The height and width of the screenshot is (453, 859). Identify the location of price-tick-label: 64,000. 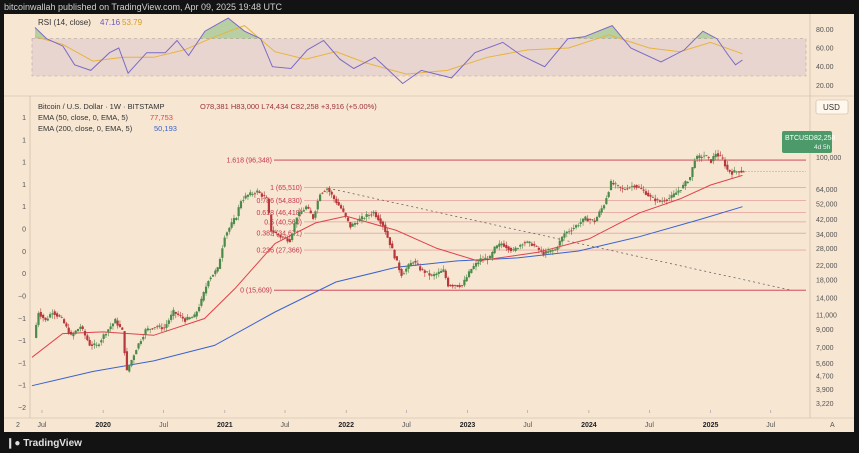
(827, 190).